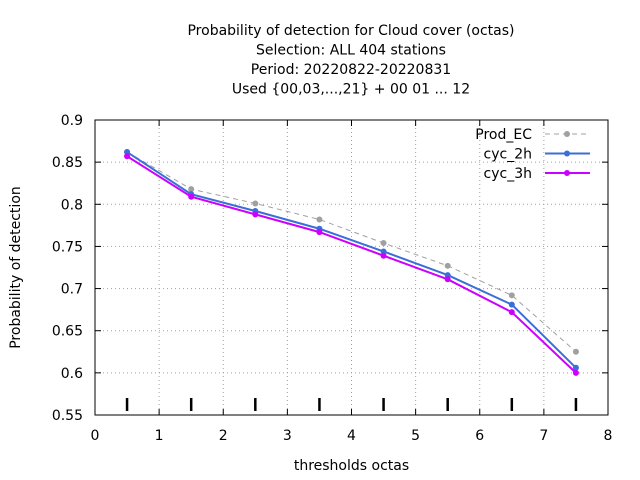 The image size is (640, 480). What do you see at coordinates (72, 205) in the screenshot?
I see `y-tick-label: 0.8` at bounding box center [72, 205].